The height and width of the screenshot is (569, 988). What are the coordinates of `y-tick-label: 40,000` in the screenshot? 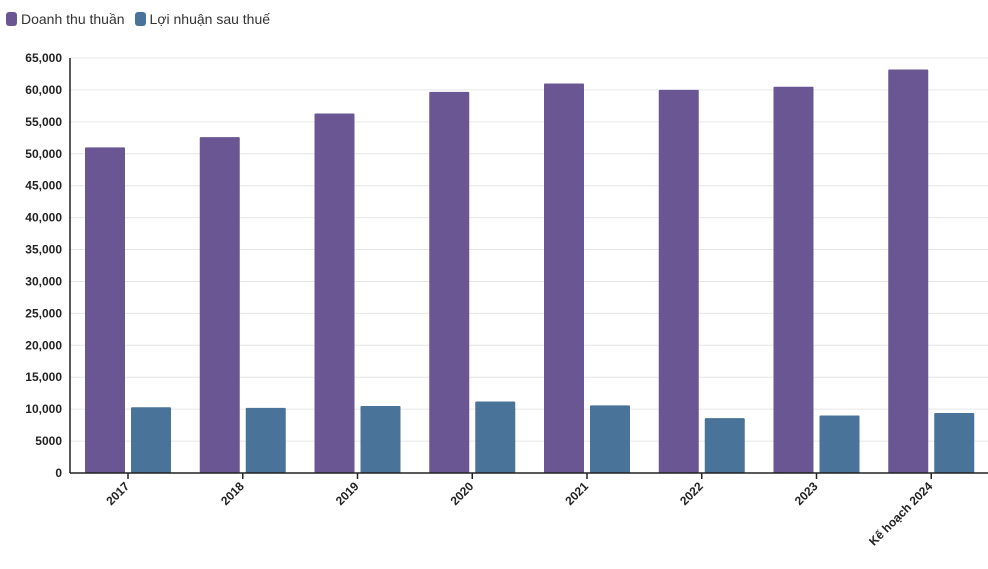 It's located at (43, 218).